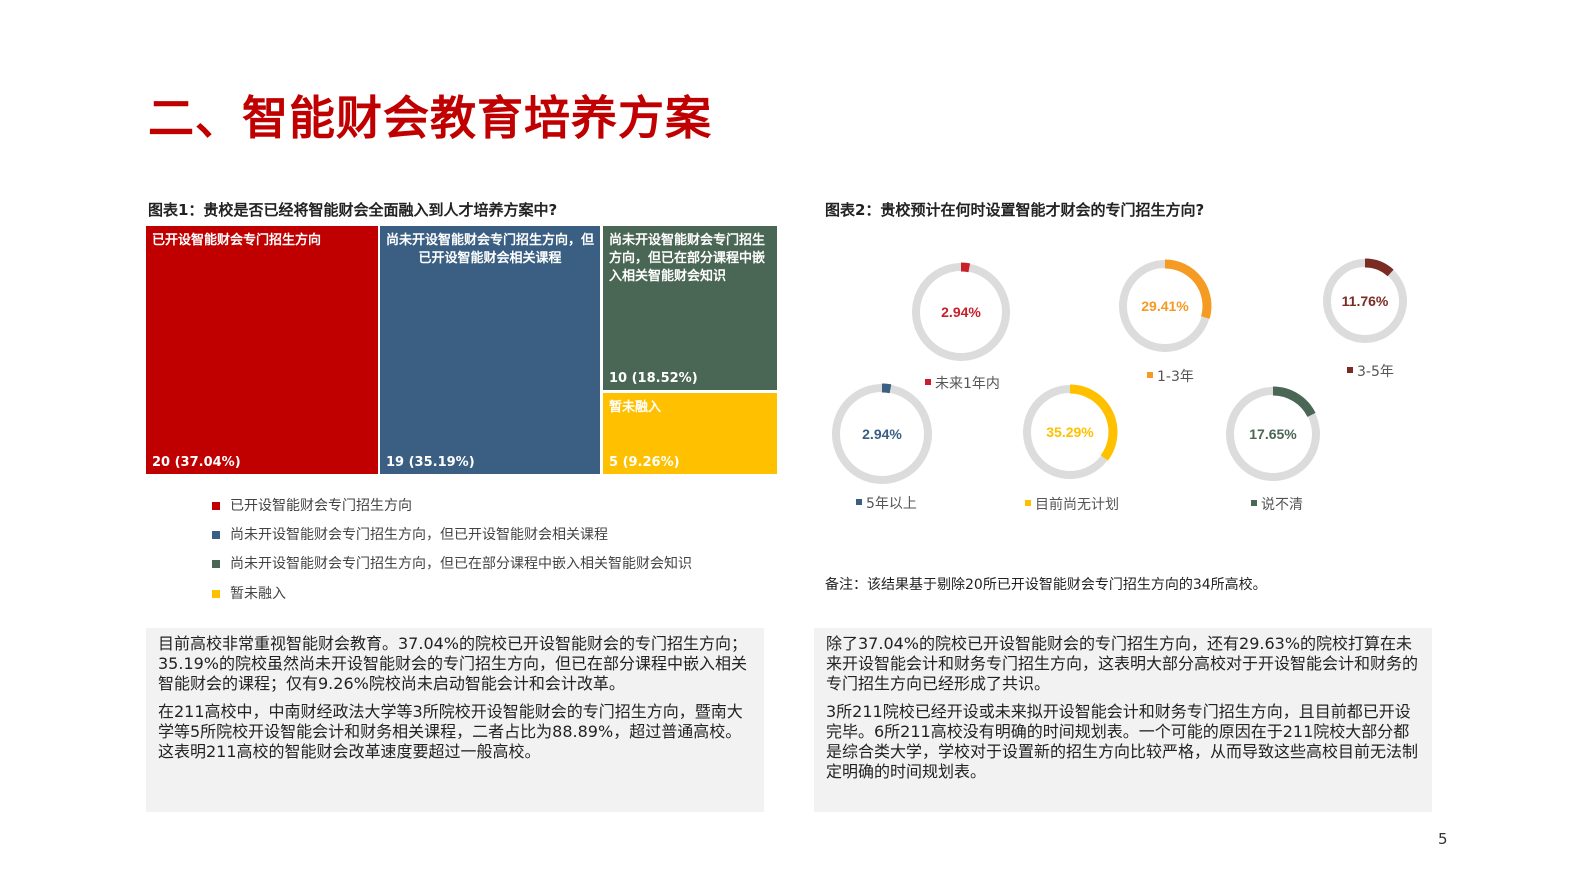 The width and height of the screenshot is (1587, 892). Describe the element at coordinates (1273, 434) in the screenshot. I see `donut-value-label: 17.65%` at that location.